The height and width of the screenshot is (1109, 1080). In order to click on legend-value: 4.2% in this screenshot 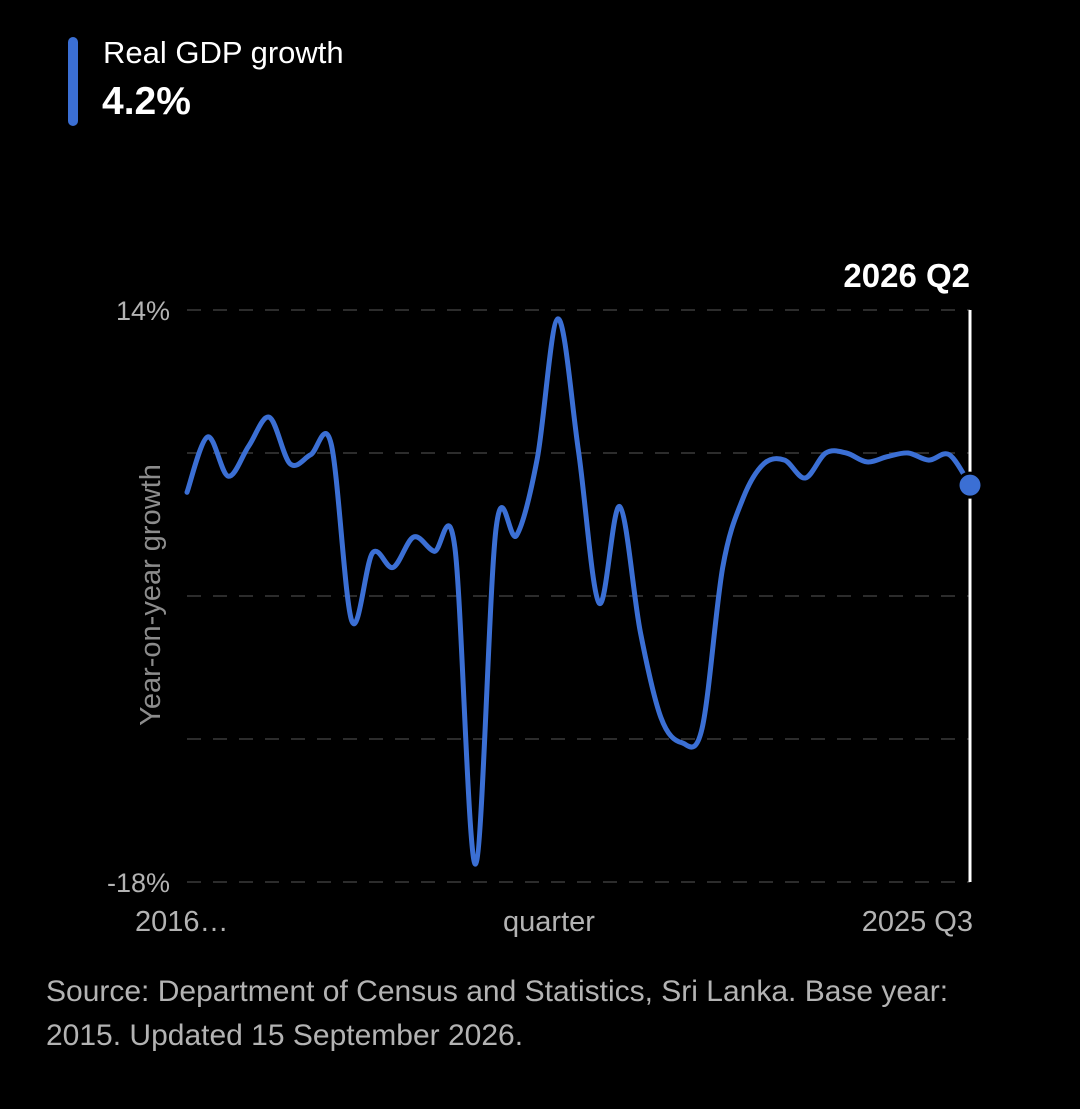, I will do `click(146, 101)`.